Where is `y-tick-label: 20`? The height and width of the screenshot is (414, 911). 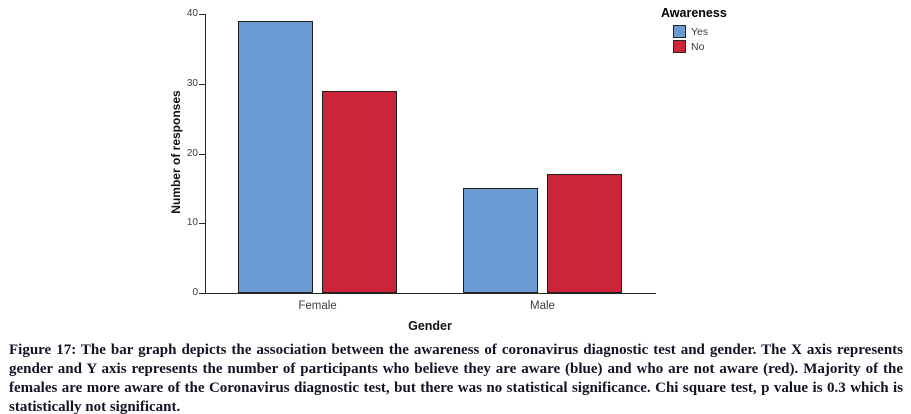 y-tick-label: 20 is located at coordinates (192, 153).